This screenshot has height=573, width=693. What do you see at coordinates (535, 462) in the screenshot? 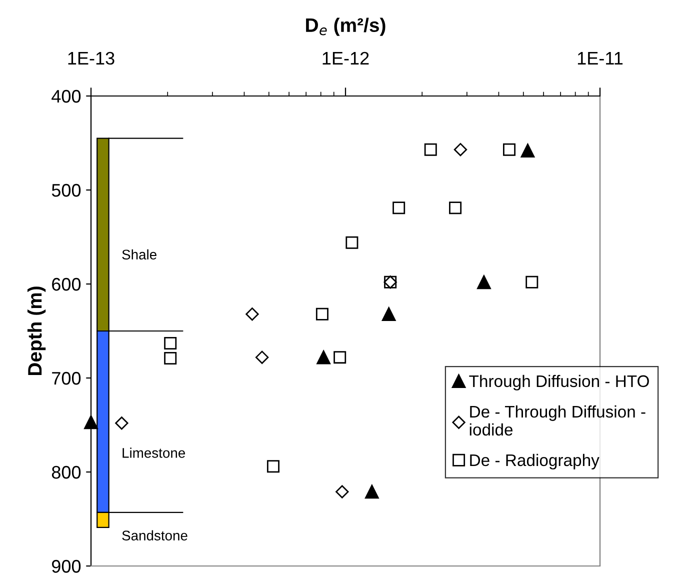
I see `legend-label: De - Radiography` at bounding box center [535, 462].